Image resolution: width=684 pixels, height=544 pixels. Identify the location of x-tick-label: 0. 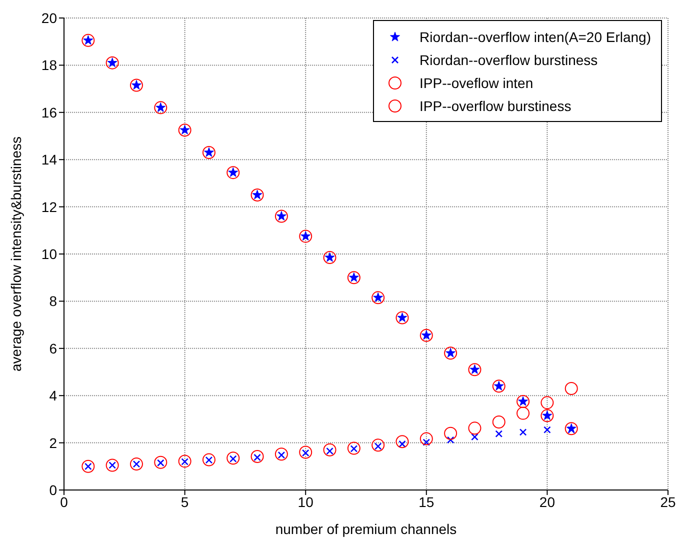
(64, 502).